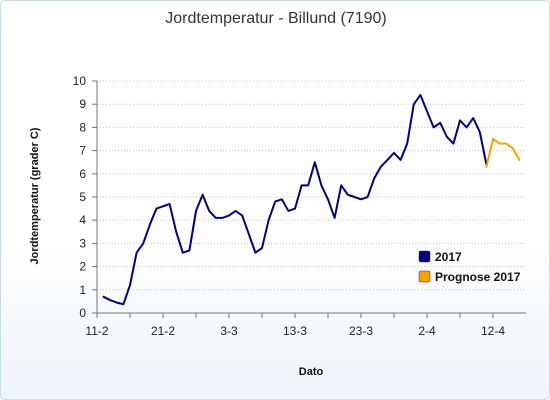 The image size is (550, 400). I want to click on y-tick-label: 4, so click(82, 220).